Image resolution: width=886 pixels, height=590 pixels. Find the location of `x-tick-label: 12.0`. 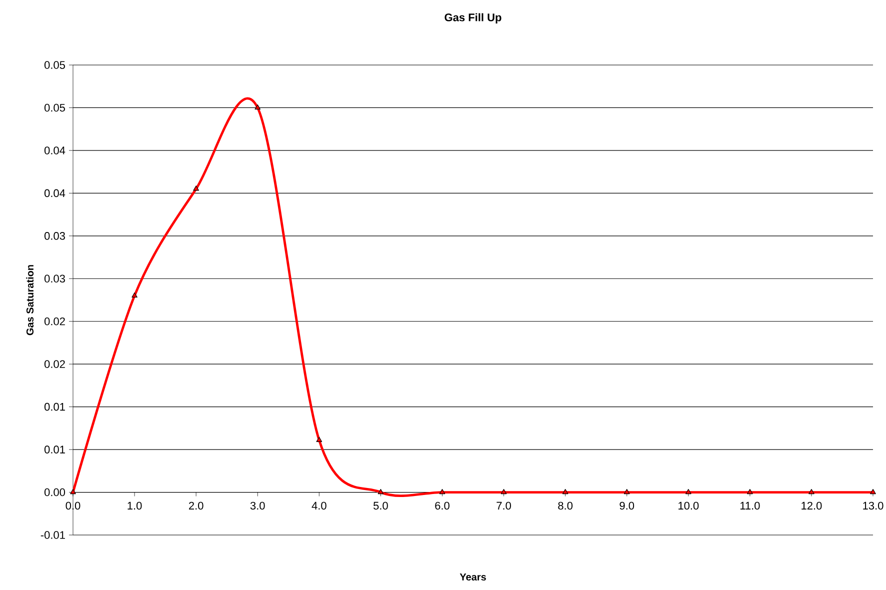

x-tick-label: 12.0 is located at coordinates (812, 506).